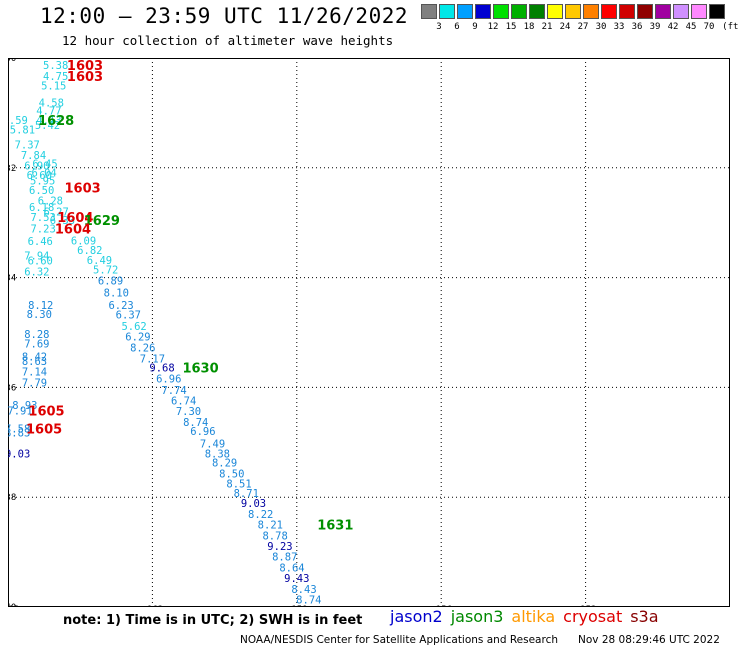  Describe the element at coordinates (13, 606) in the screenshot. I see `lon-label: -165` at that location.